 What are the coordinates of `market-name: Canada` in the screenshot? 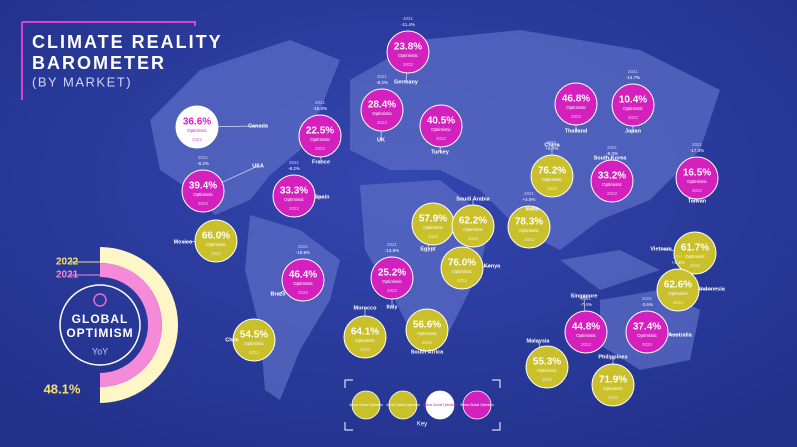 It's located at (258, 126).